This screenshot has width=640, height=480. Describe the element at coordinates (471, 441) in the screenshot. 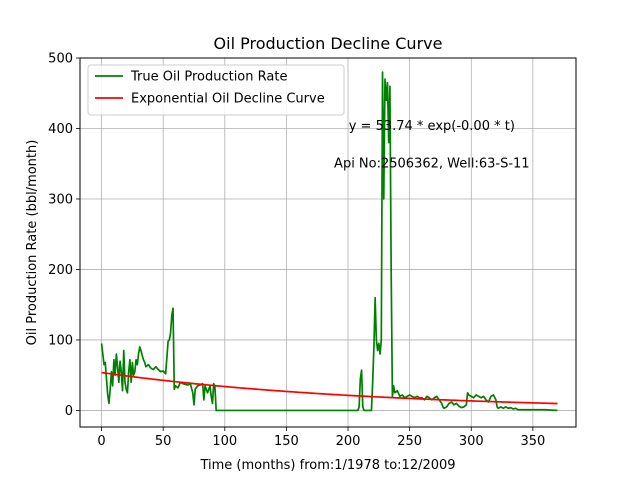

I see `x-tick-label: 300` at that location.